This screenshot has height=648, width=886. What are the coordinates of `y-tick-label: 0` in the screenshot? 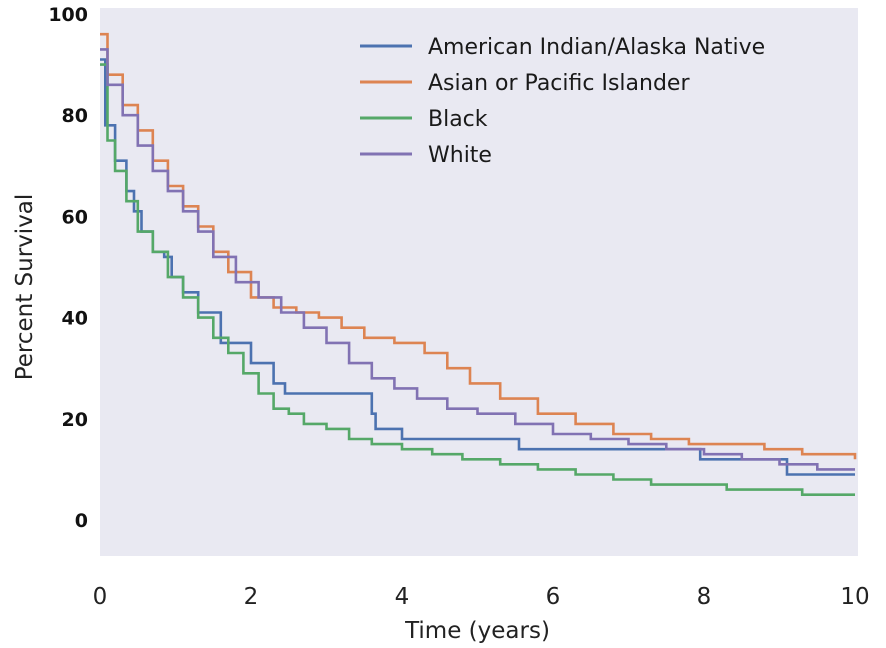 It's located at (81, 521).